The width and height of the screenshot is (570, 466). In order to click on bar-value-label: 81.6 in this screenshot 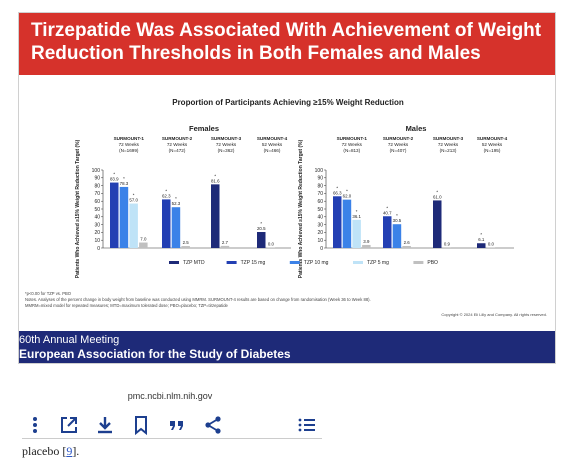, I will do `click(215, 180)`.